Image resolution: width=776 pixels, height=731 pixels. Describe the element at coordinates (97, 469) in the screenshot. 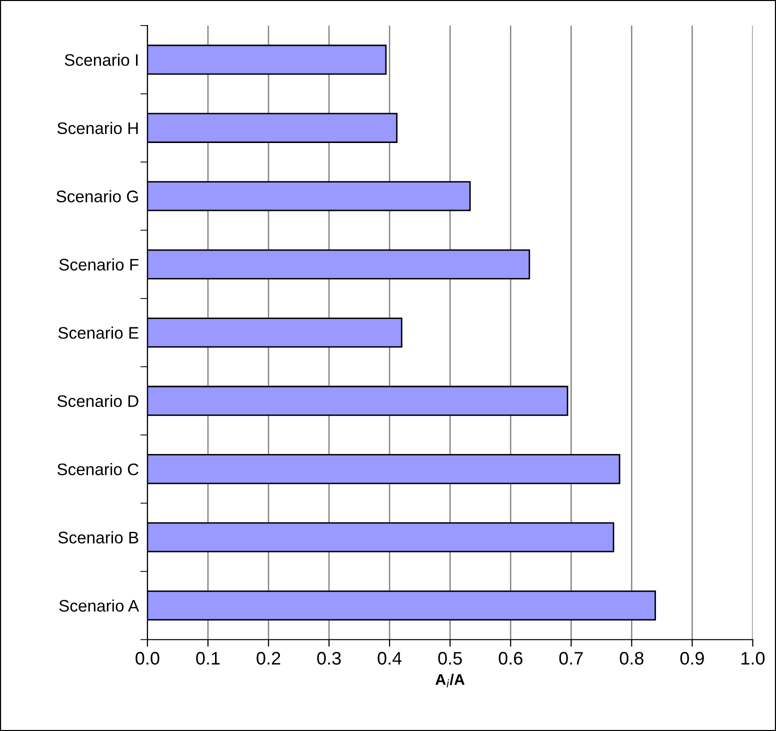

I see `y-tick-label: Scenario C` at that location.